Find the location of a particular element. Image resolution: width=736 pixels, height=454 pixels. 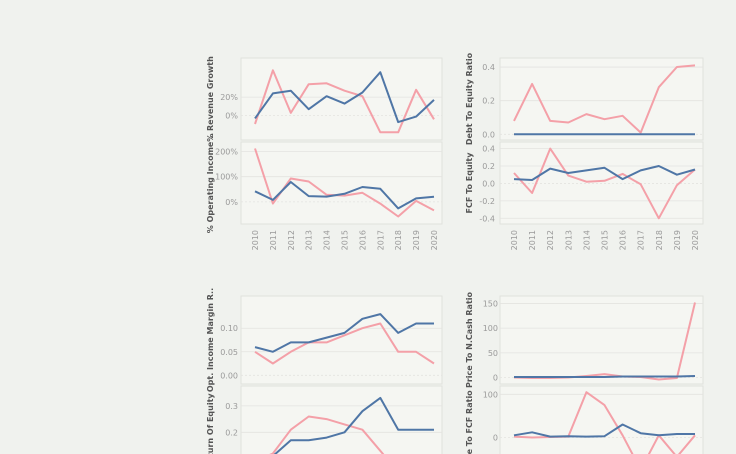

y-tick-label: 0.3 is located at coordinates (231, 406).